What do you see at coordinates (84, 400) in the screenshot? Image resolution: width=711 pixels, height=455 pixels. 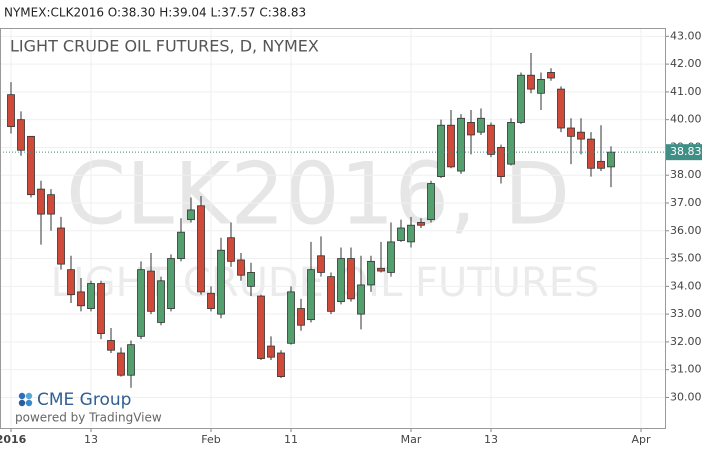 I see `logo-text: CME Group` at bounding box center [84, 400].